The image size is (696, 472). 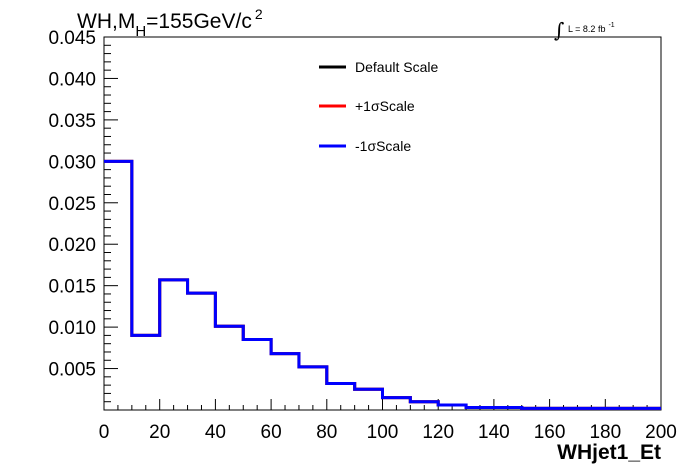 What do you see at coordinates (259, 14) in the screenshot?
I see `title-superscript: 2` at bounding box center [259, 14].